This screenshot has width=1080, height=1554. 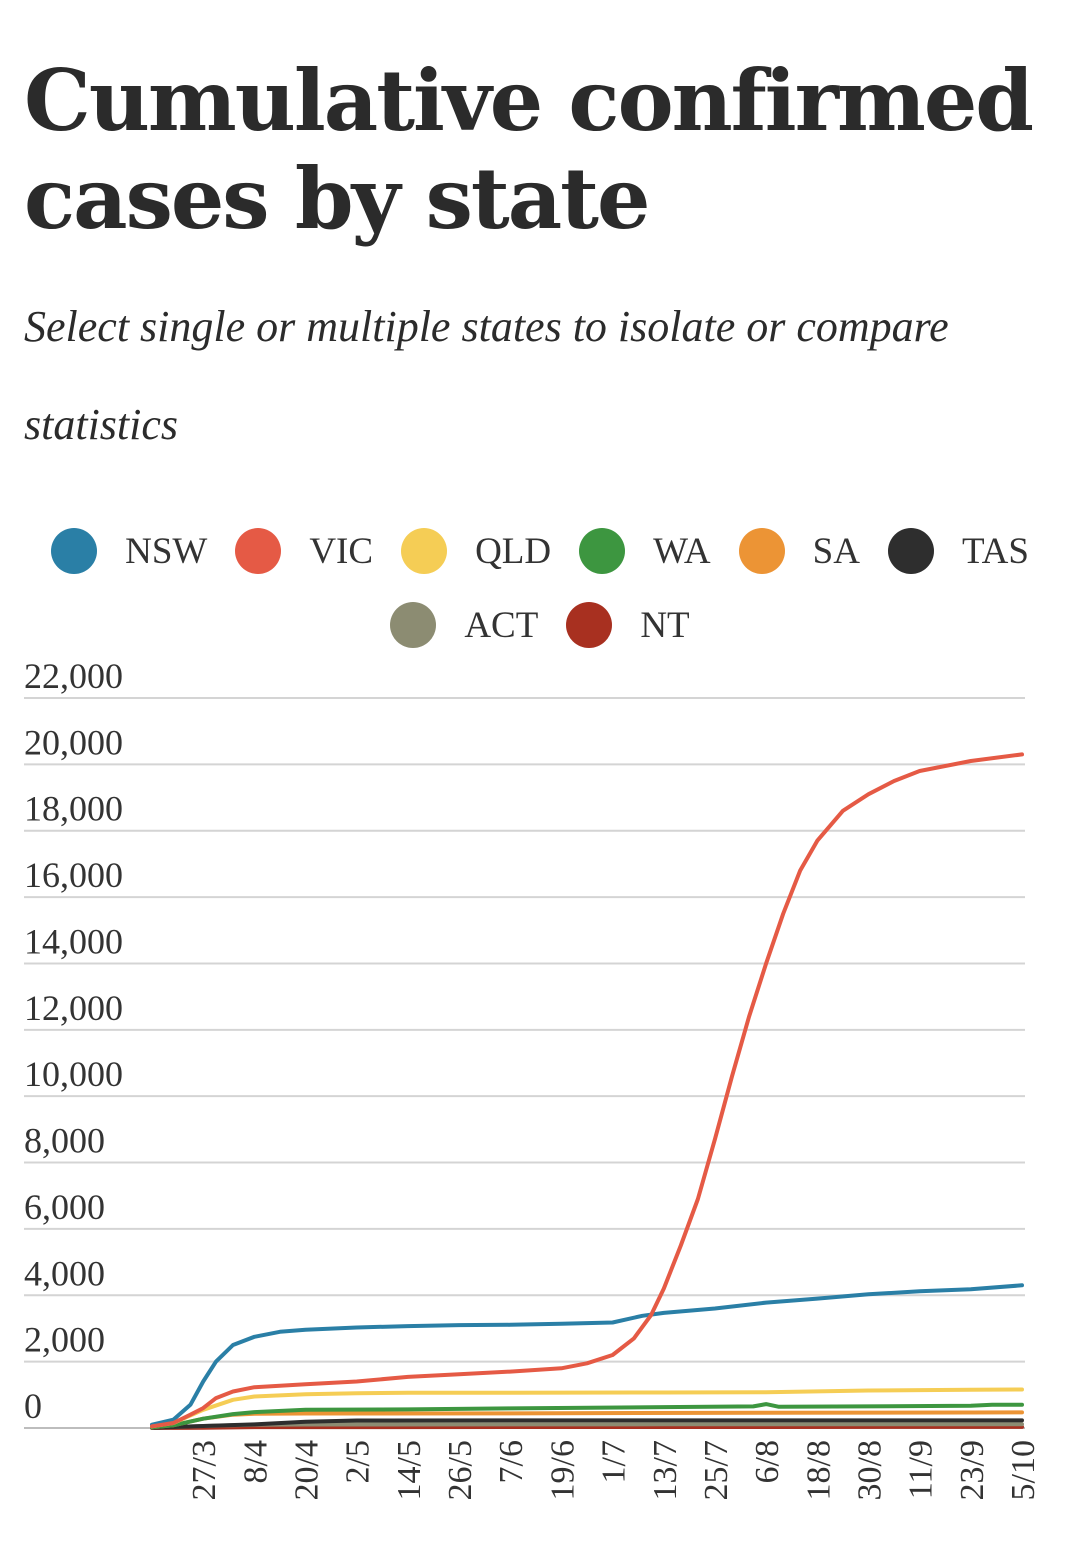 I want to click on y-tick-label: 0, so click(x=33, y=1406).